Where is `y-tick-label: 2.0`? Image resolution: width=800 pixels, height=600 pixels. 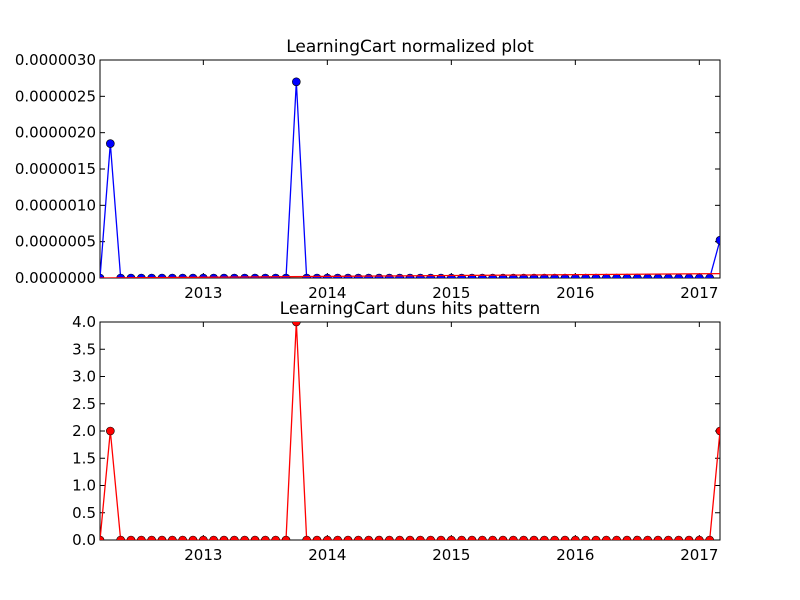
y-tick-label: 2.0 is located at coordinates (84, 431).